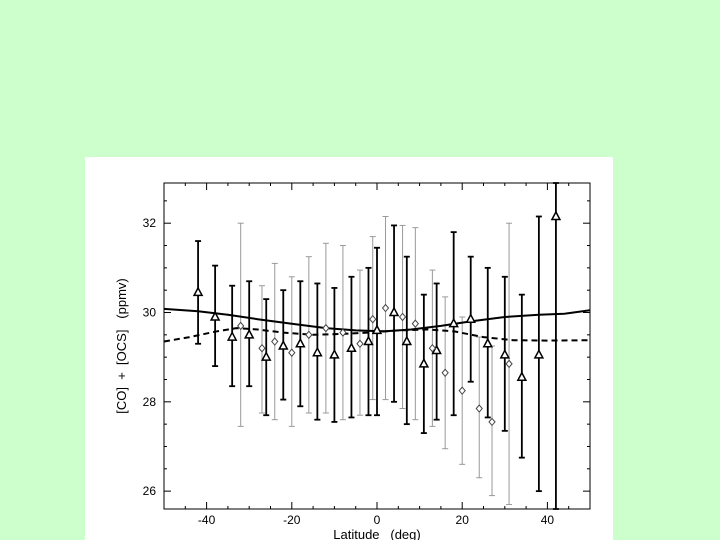 Image resolution: width=720 pixels, height=540 pixels. What do you see at coordinates (463, 520) in the screenshot?
I see `x-tick-label: 20` at bounding box center [463, 520].